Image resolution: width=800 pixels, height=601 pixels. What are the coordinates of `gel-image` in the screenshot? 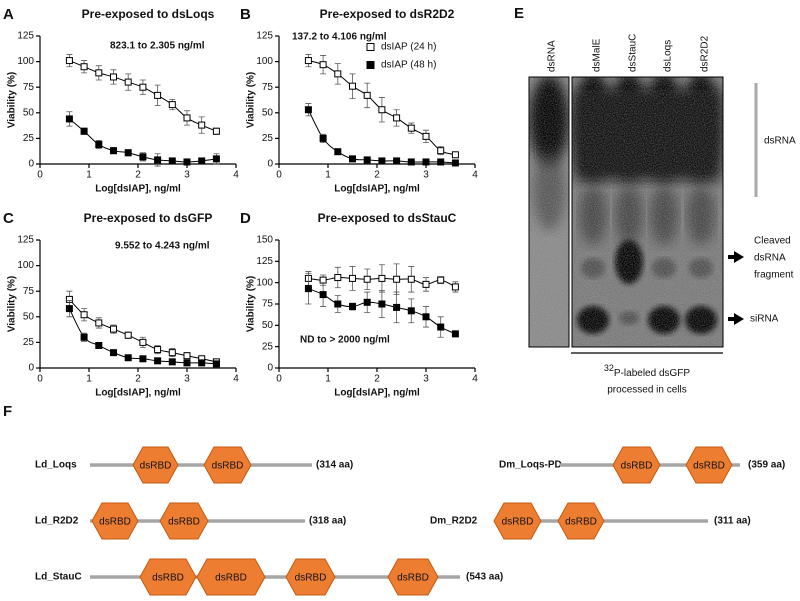 It's located at (643, 215).